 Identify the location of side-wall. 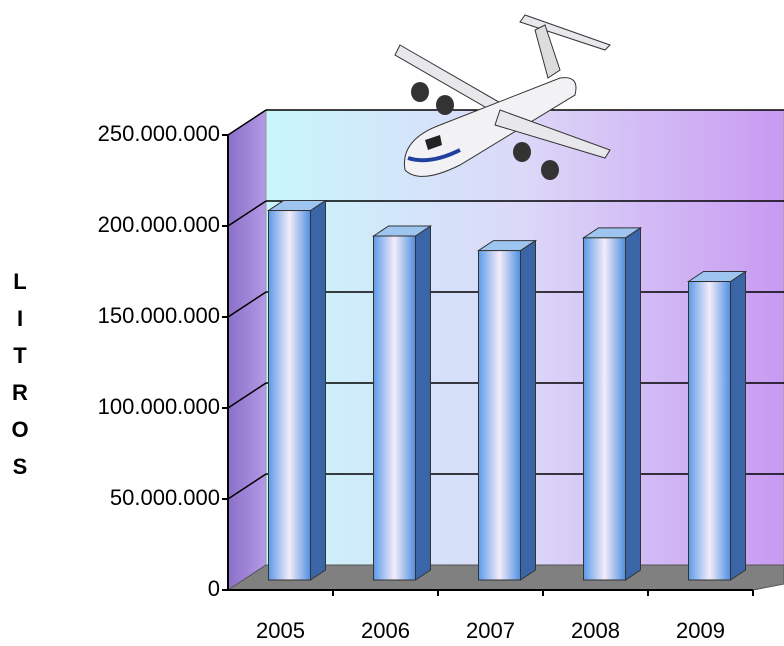
(247, 350).